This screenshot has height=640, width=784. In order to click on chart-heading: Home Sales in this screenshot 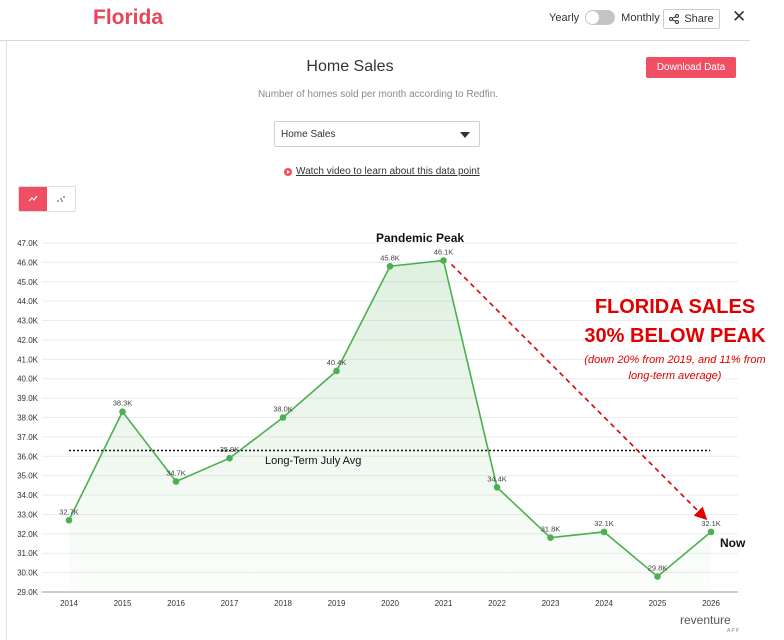, I will do `click(350, 66)`.